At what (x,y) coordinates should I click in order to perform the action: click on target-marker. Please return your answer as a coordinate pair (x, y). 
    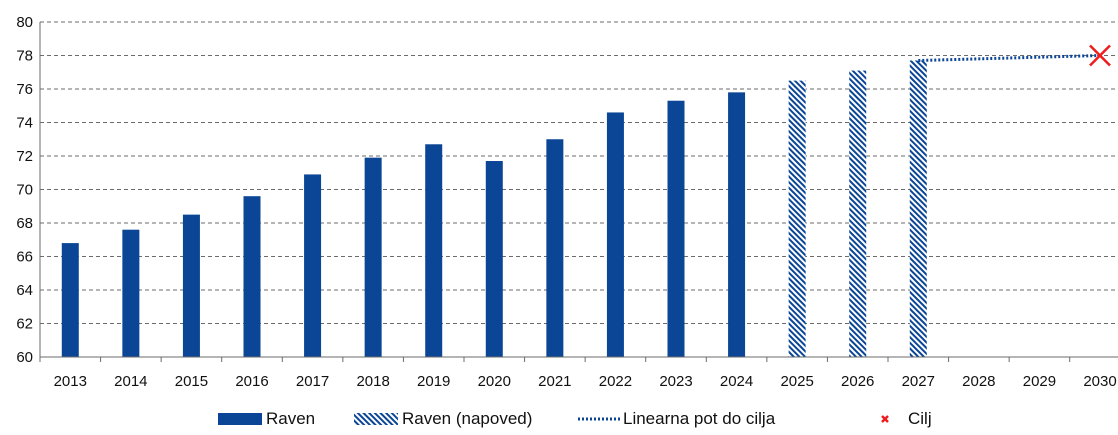
    Looking at the image, I should click on (1100, 55).